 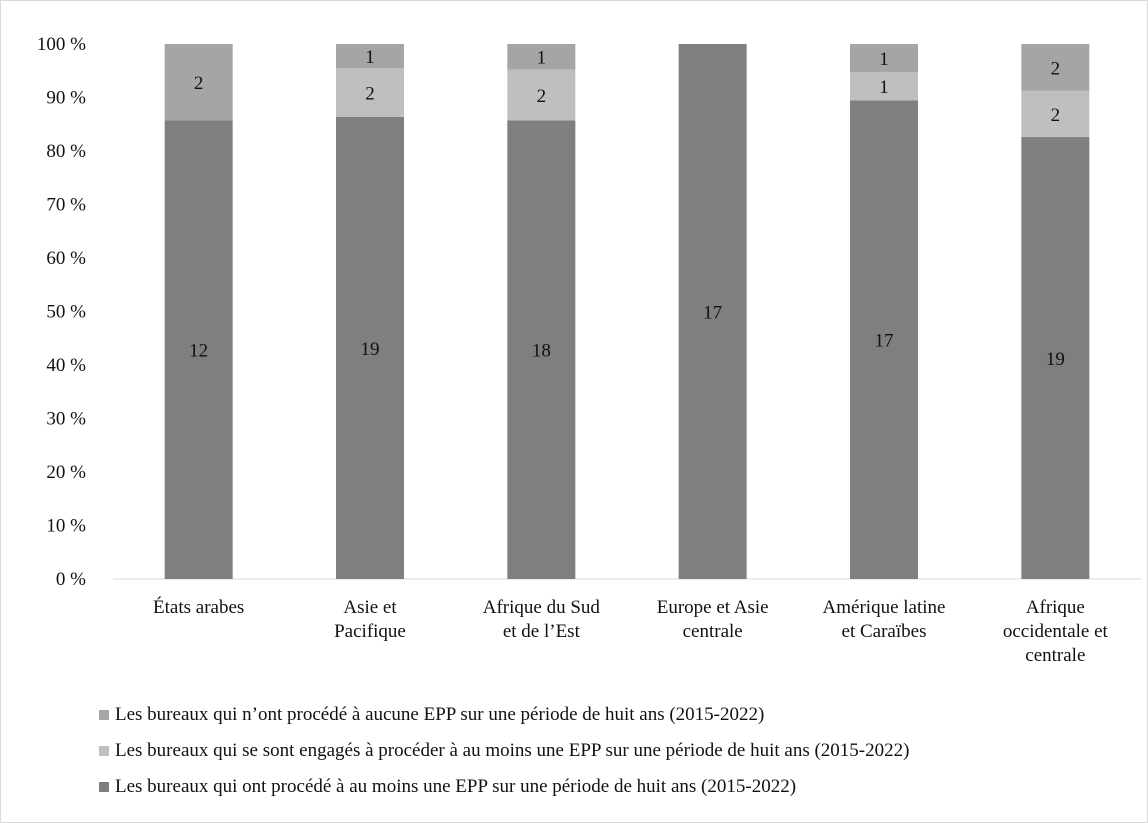 What do you see at coordinates (66, 258) in the screenshot?
I see `y-tick-label: 60 %` at bounding box center [66, 258].